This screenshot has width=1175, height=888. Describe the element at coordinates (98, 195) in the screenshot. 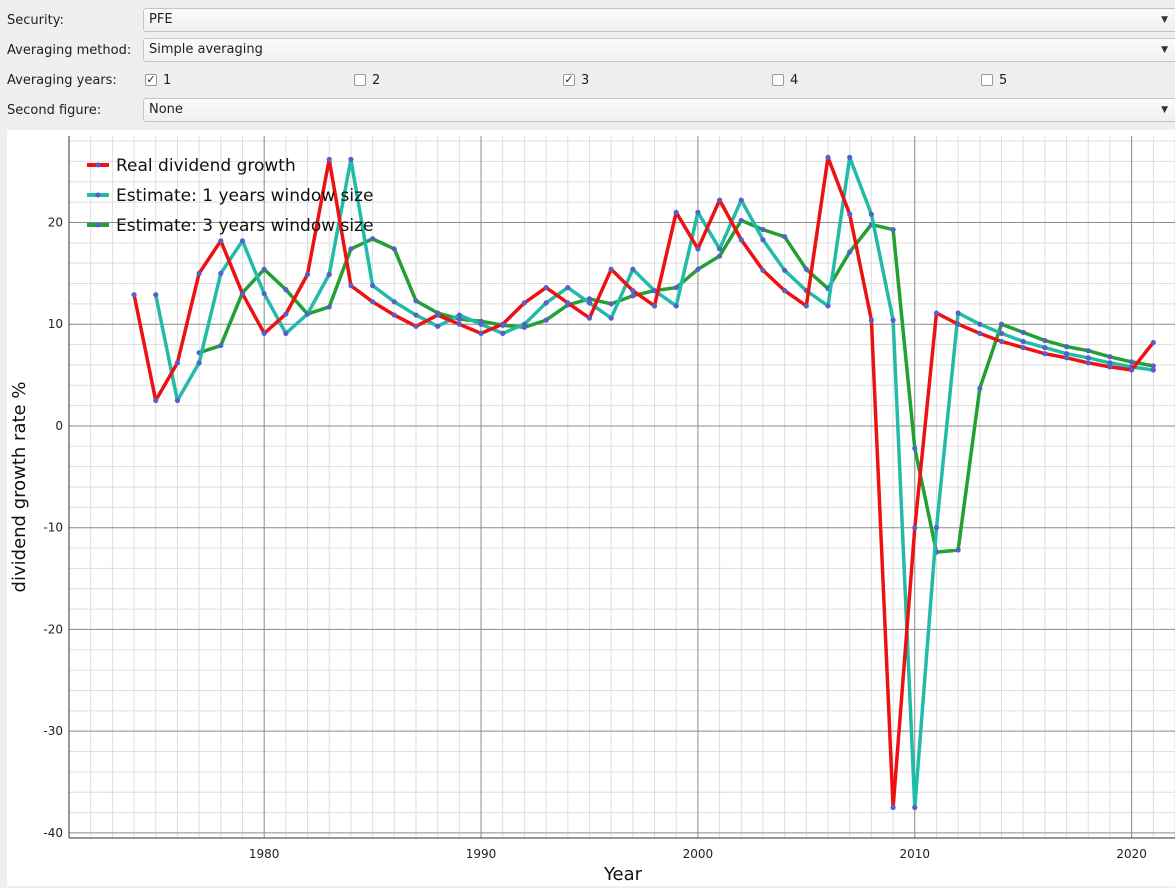

I see `legend-marker` at that location.